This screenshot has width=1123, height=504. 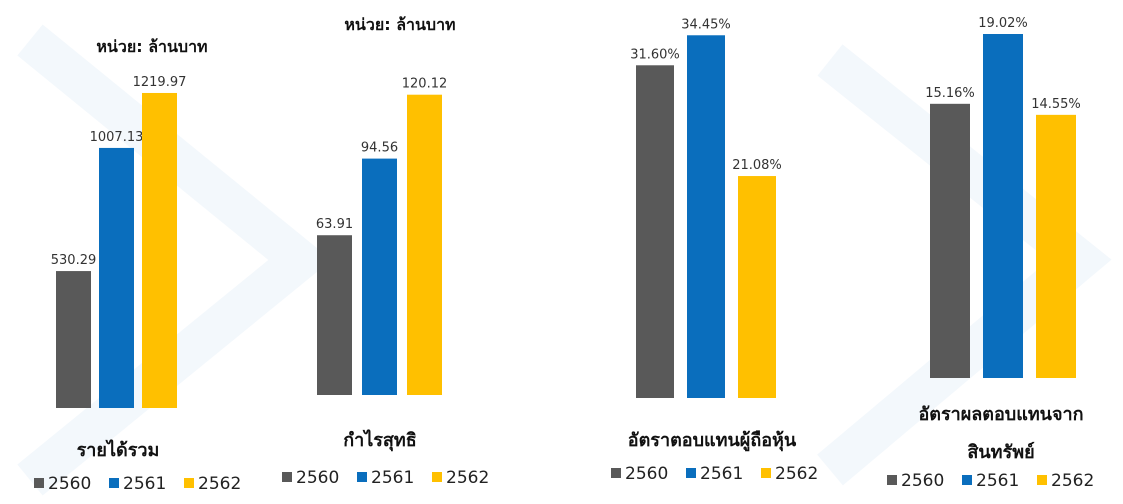 I want to click on chart-1-value-label-2560: 530.29, so click(x=74, y=260).